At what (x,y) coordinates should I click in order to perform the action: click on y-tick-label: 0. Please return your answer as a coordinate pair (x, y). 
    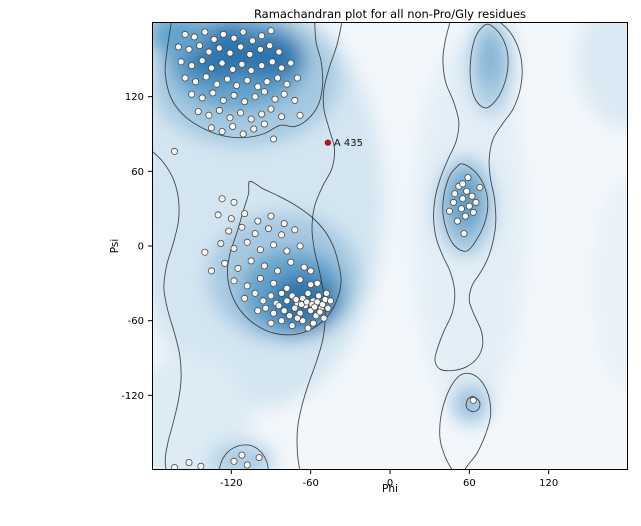
    Looking at the image, I should click on (141, 247).